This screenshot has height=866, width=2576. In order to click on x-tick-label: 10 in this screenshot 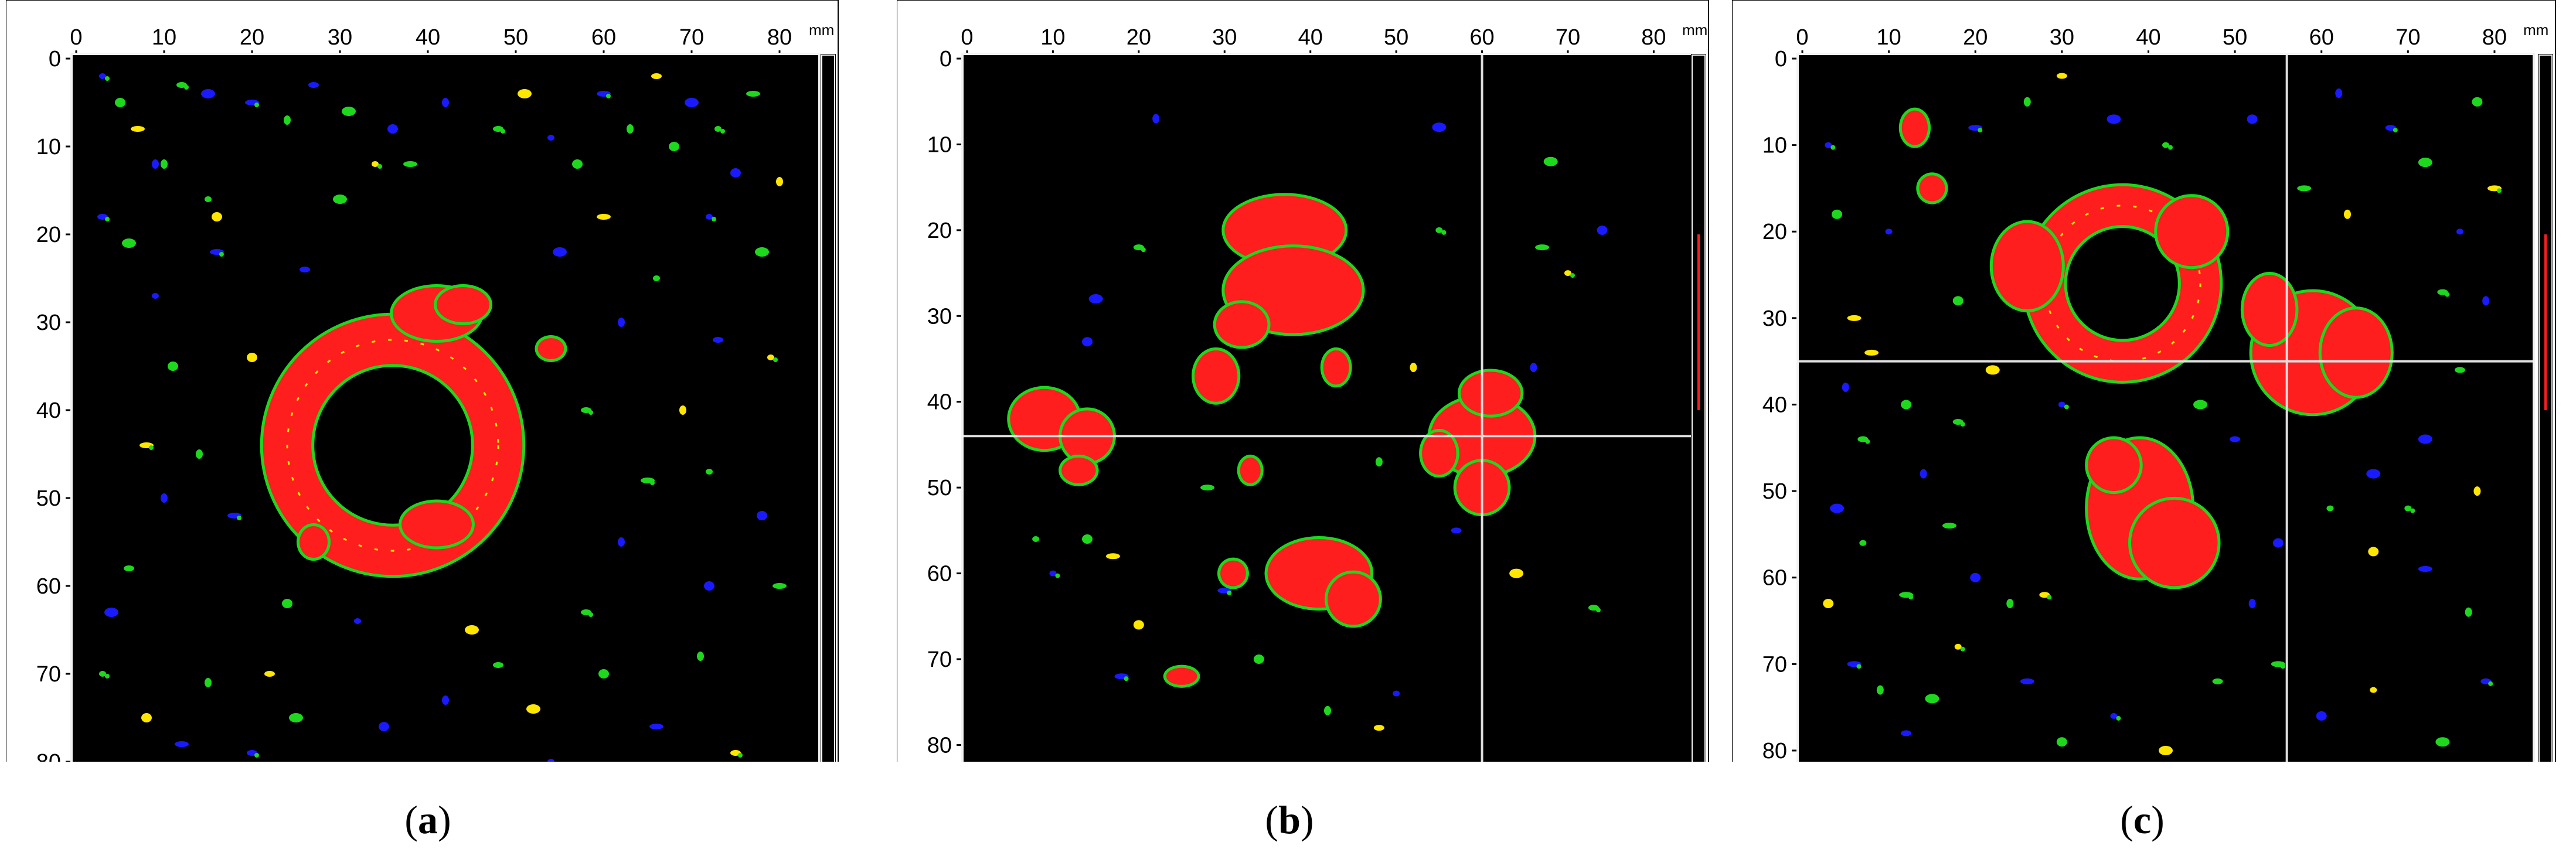, I will do `click(164, 37)`.